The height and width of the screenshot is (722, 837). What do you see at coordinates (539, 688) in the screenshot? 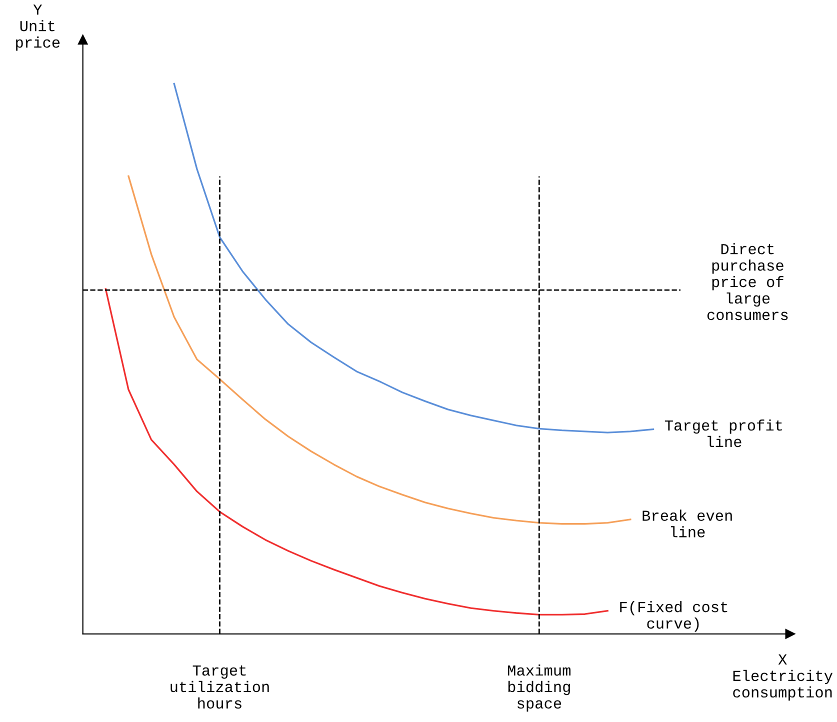
I see `x-tick-label: Maximum bidding space` at bounding box center [539, 688].